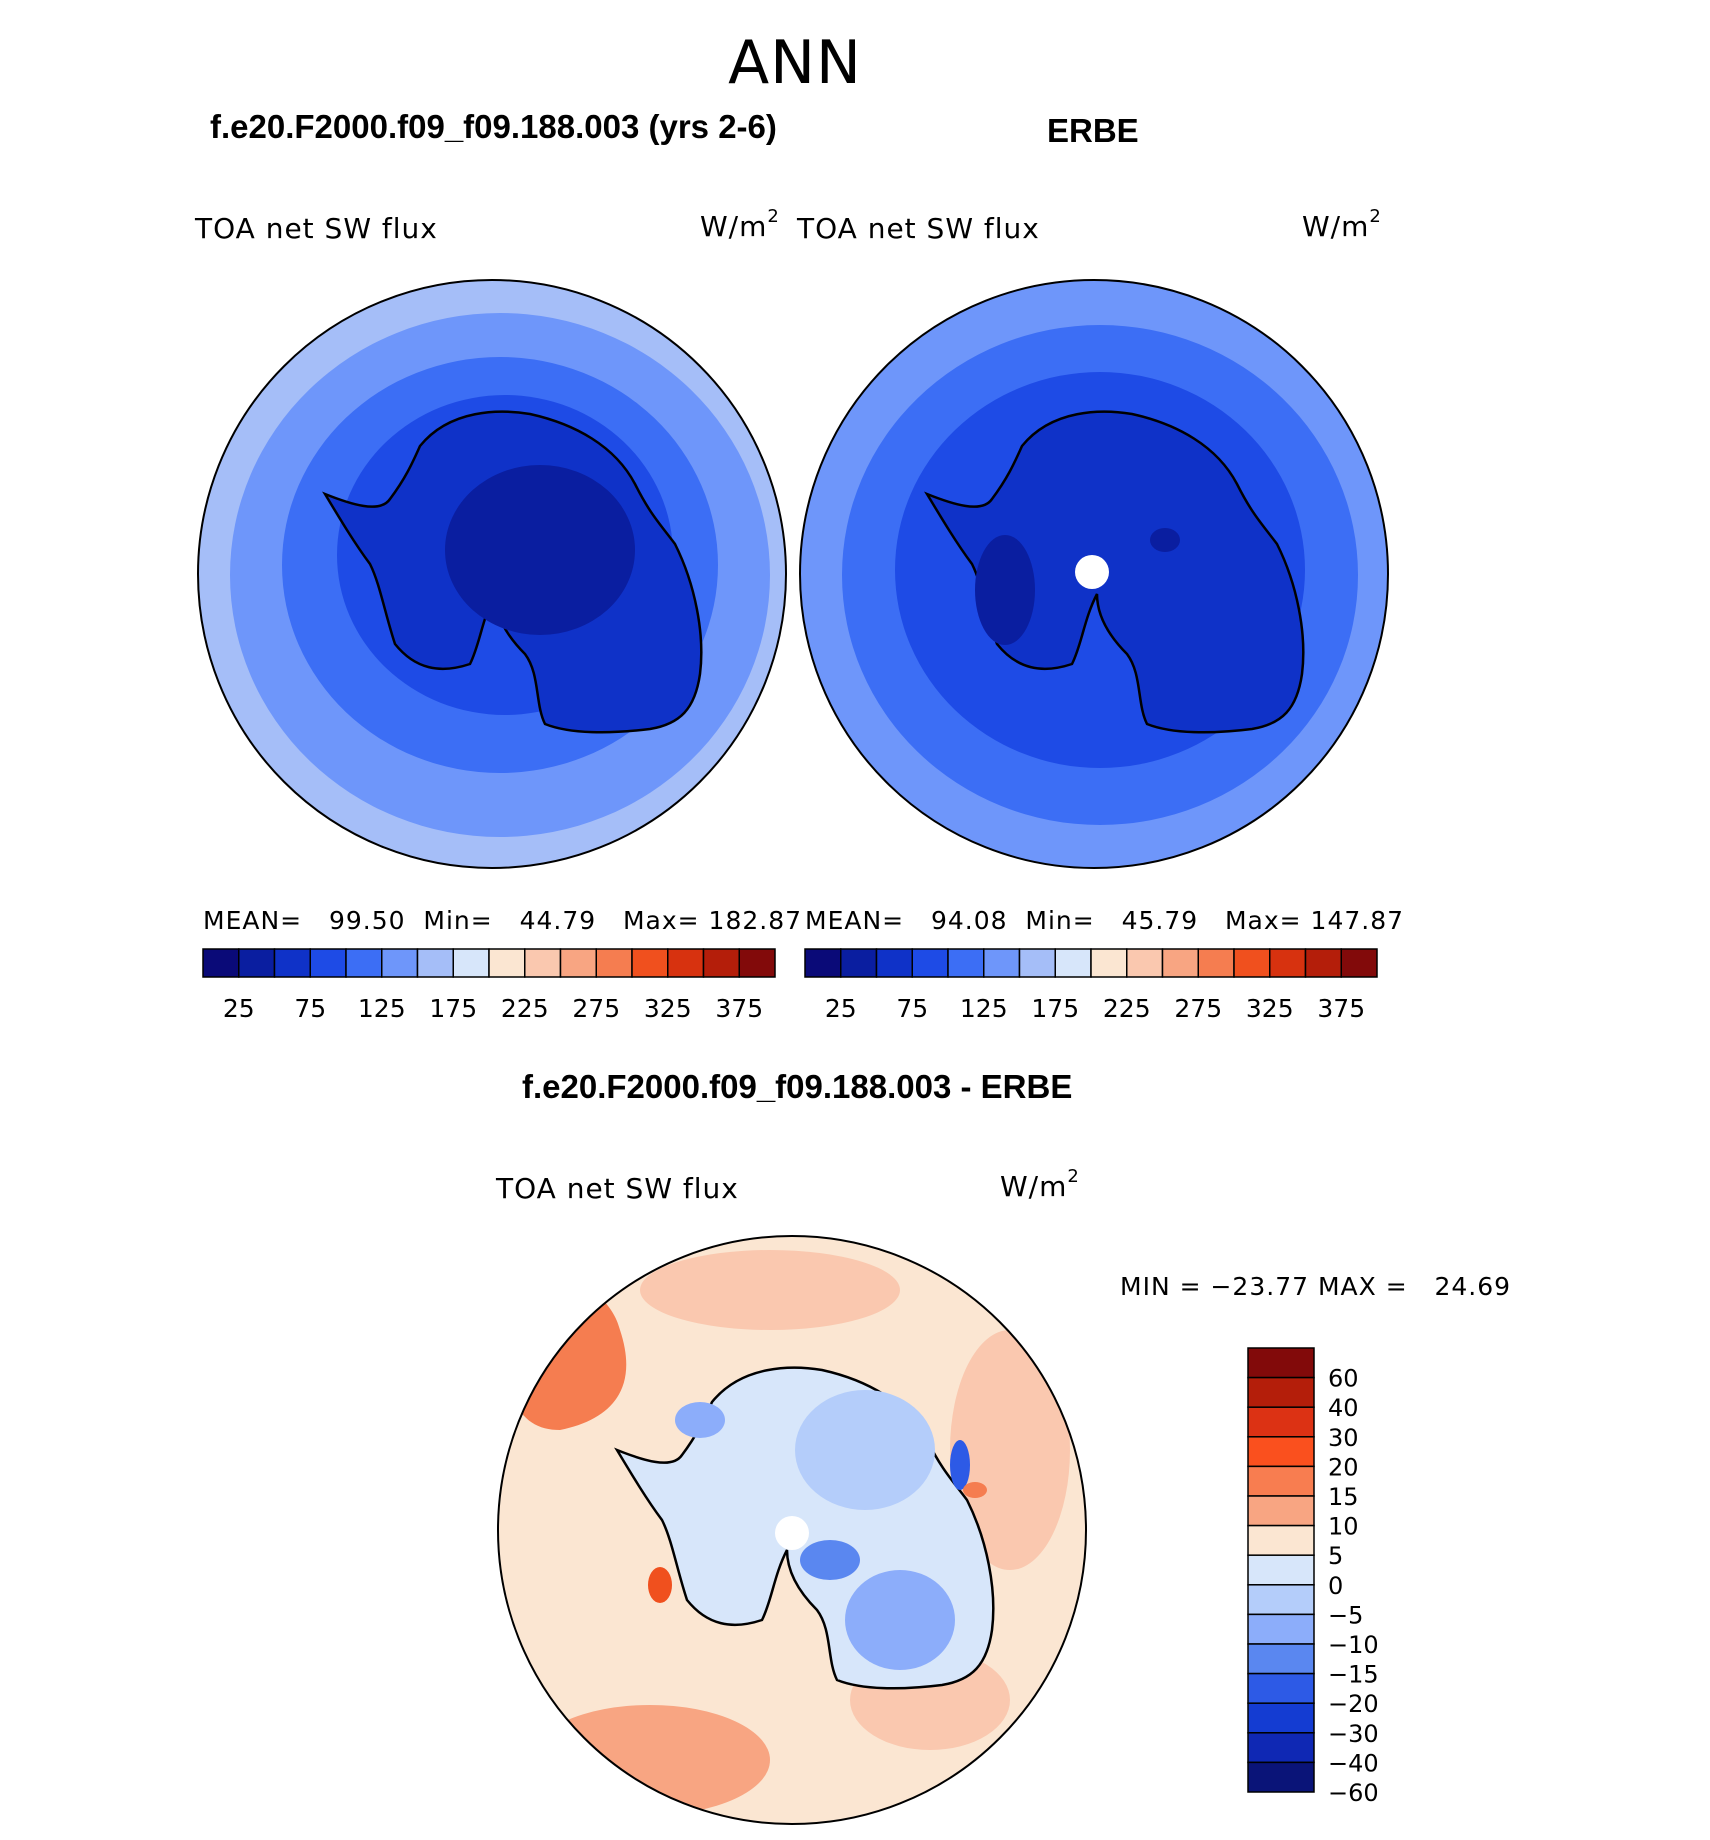 The image size is (1710, 1840). What do you see at coordinates (740, 224) in the screenshot?
I see `model-units-label: W/m2` at bounding box center [740, 224].